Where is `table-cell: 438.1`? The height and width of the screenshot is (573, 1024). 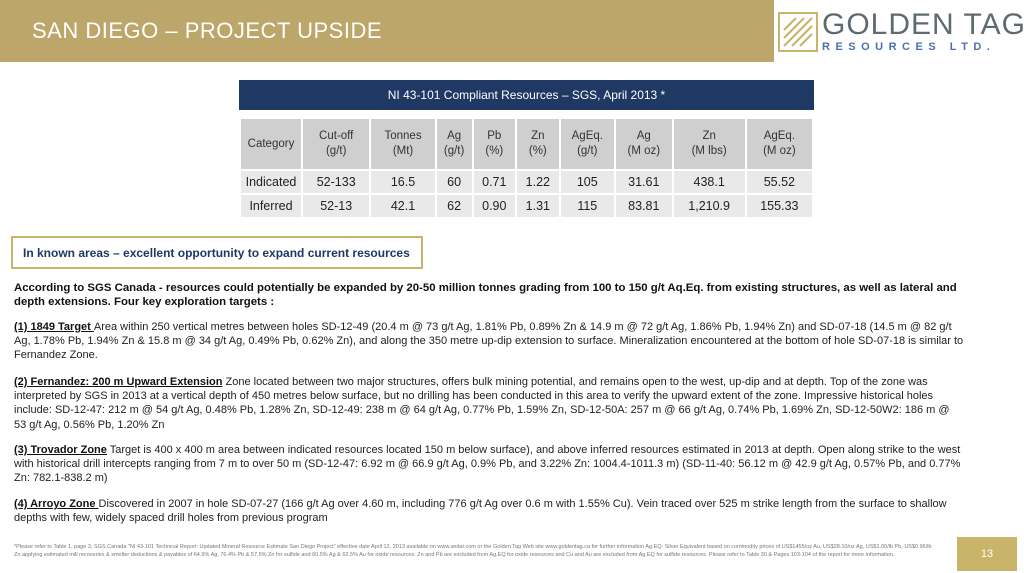
table-cell: 438.1 is located at coordinates (709, 182).